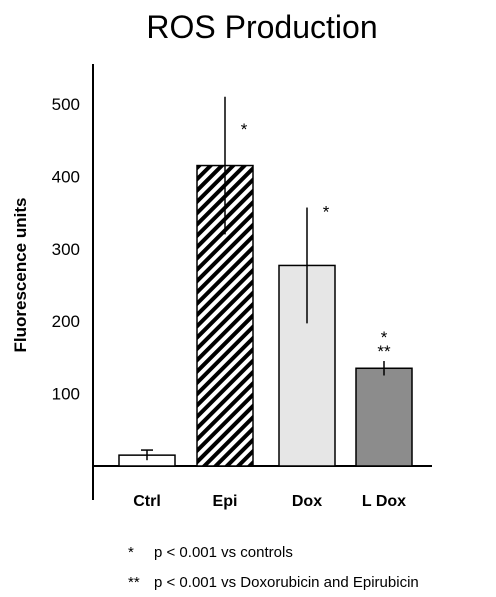 The width and height of the screenshot is (496, 597). I want to click on y-tick-label: 100, so click(66, 394).